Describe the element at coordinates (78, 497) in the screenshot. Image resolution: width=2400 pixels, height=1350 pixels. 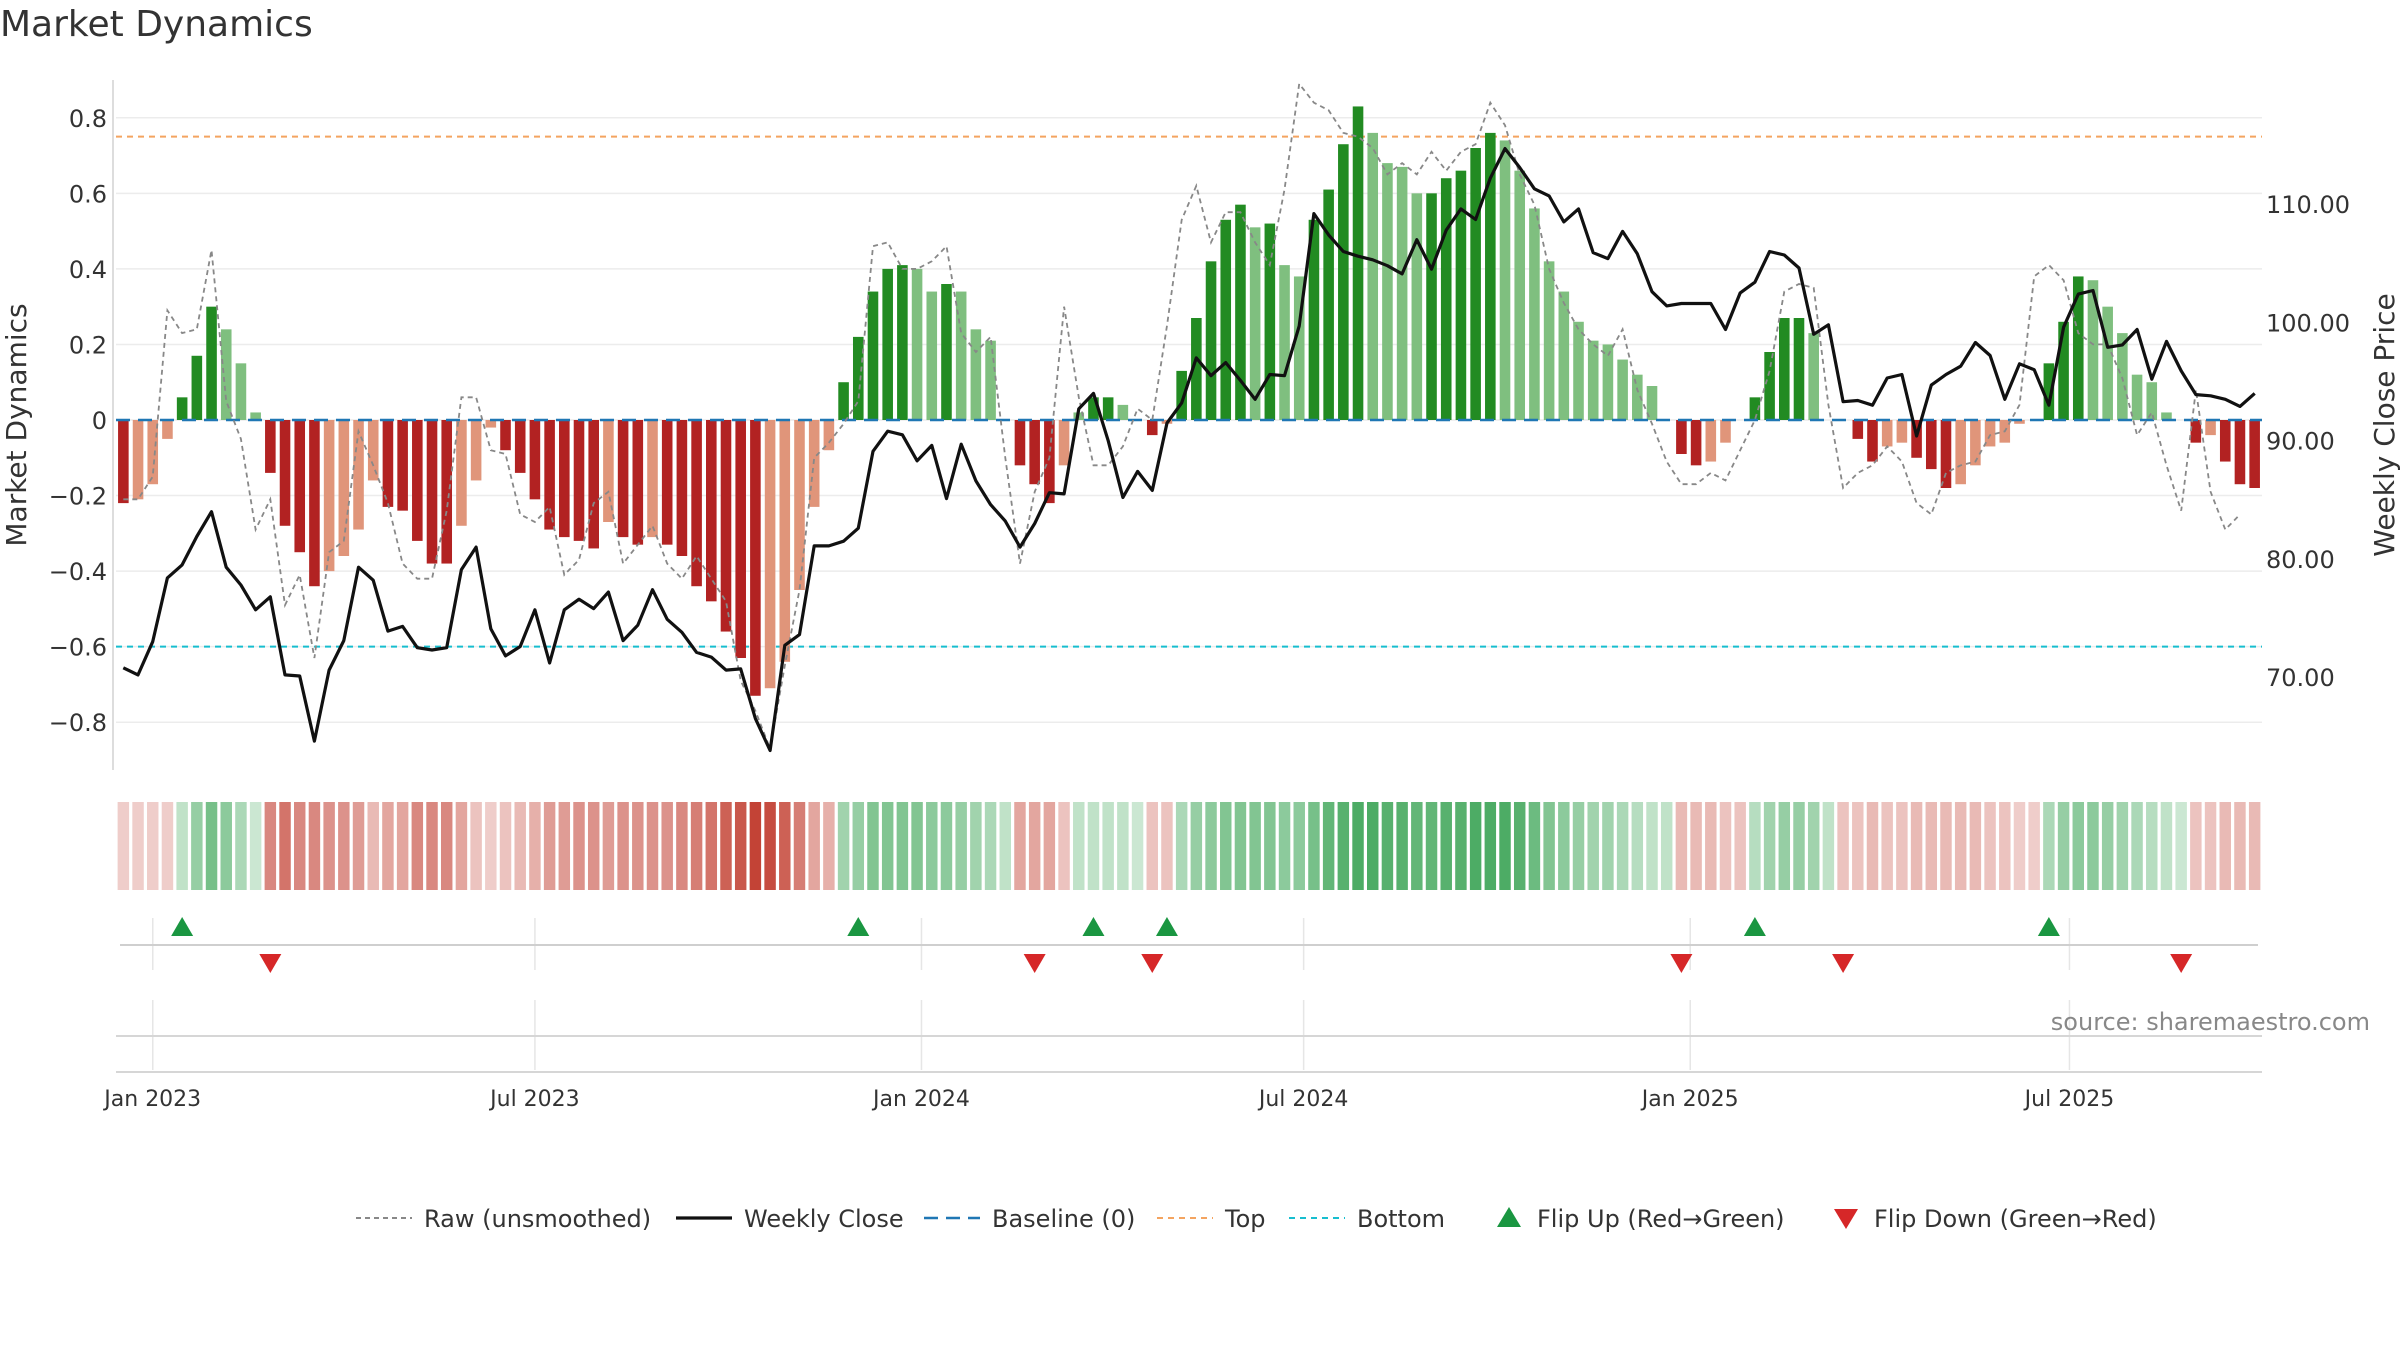
I see `left-tick-label: −0.2` at that location.